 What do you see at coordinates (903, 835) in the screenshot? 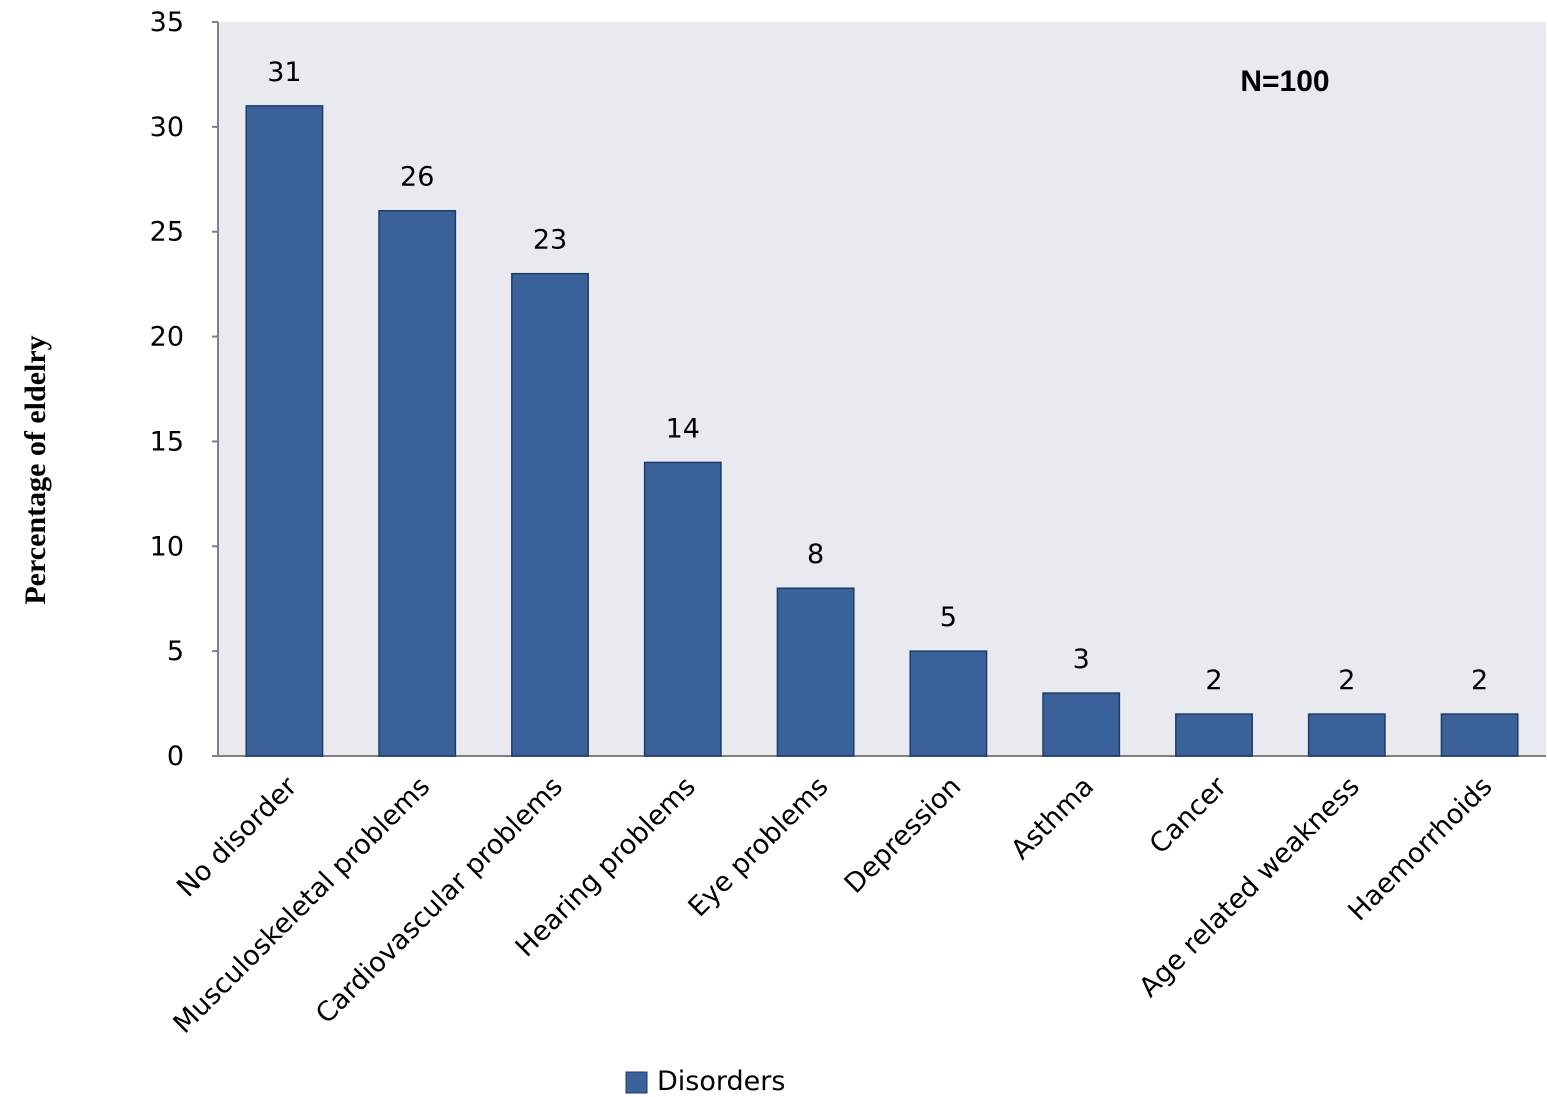
I see `x-category-label: Depression` at bounding box center [903, 835].